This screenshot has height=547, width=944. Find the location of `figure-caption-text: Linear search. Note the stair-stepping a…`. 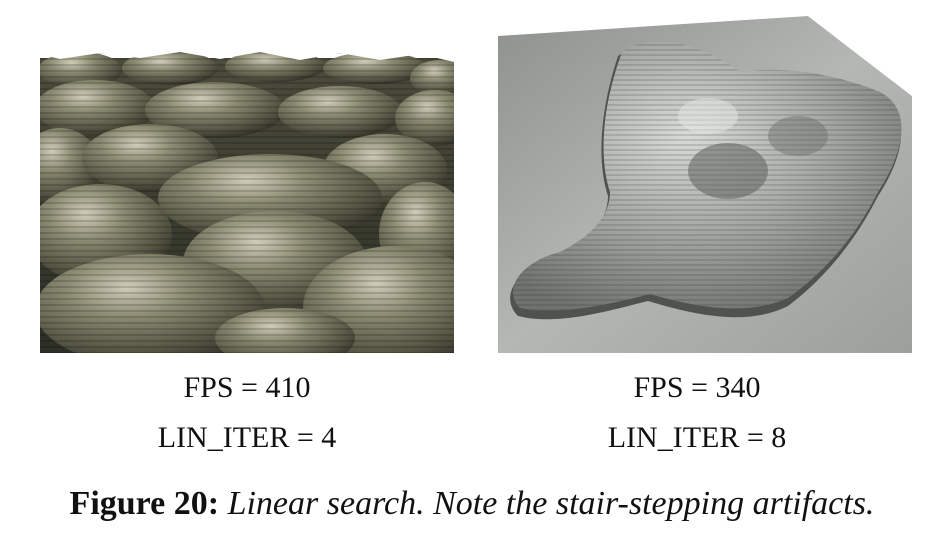

figure-caption-text: Linear search. Note the stair-stepping a… is located at coordinates (551, 503).